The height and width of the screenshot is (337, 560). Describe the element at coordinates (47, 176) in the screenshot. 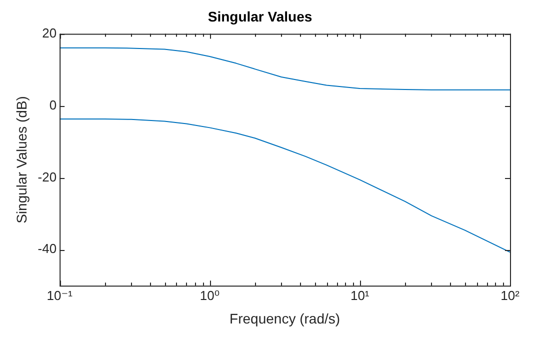

I see `y-tick-label: -20` at that location.